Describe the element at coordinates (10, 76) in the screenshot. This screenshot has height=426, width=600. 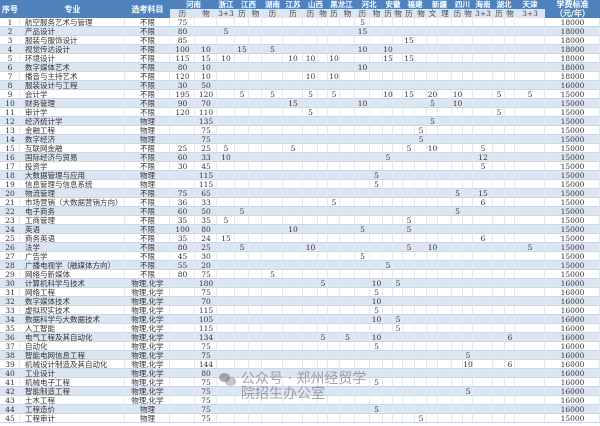
I see `row-index: 7` at that location.